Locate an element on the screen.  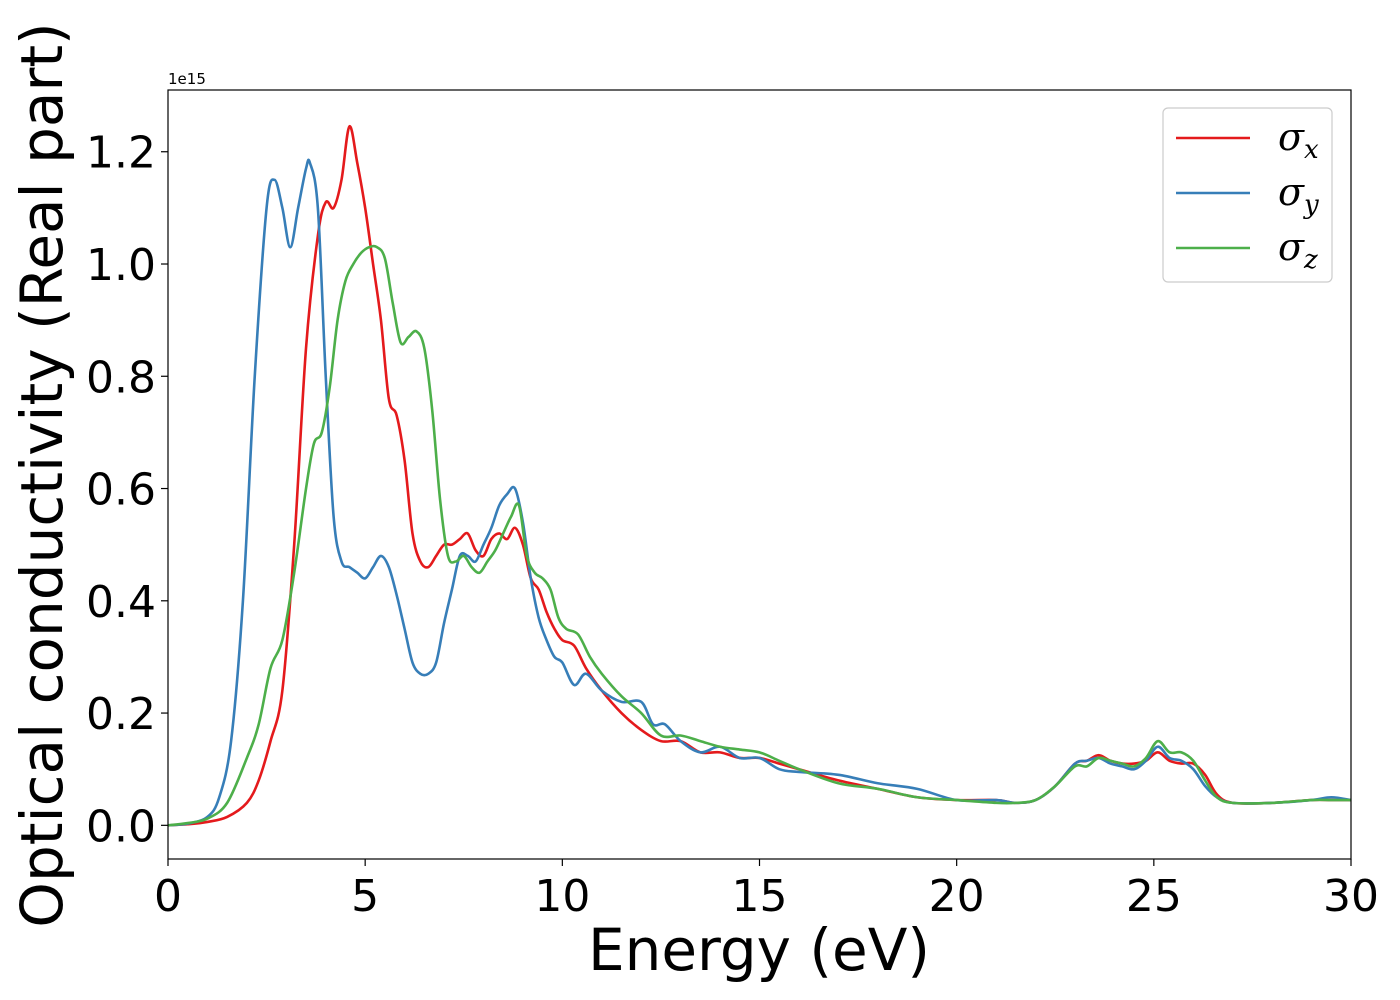
x-tick-label: 30 is located at coordinates (1351, 896).